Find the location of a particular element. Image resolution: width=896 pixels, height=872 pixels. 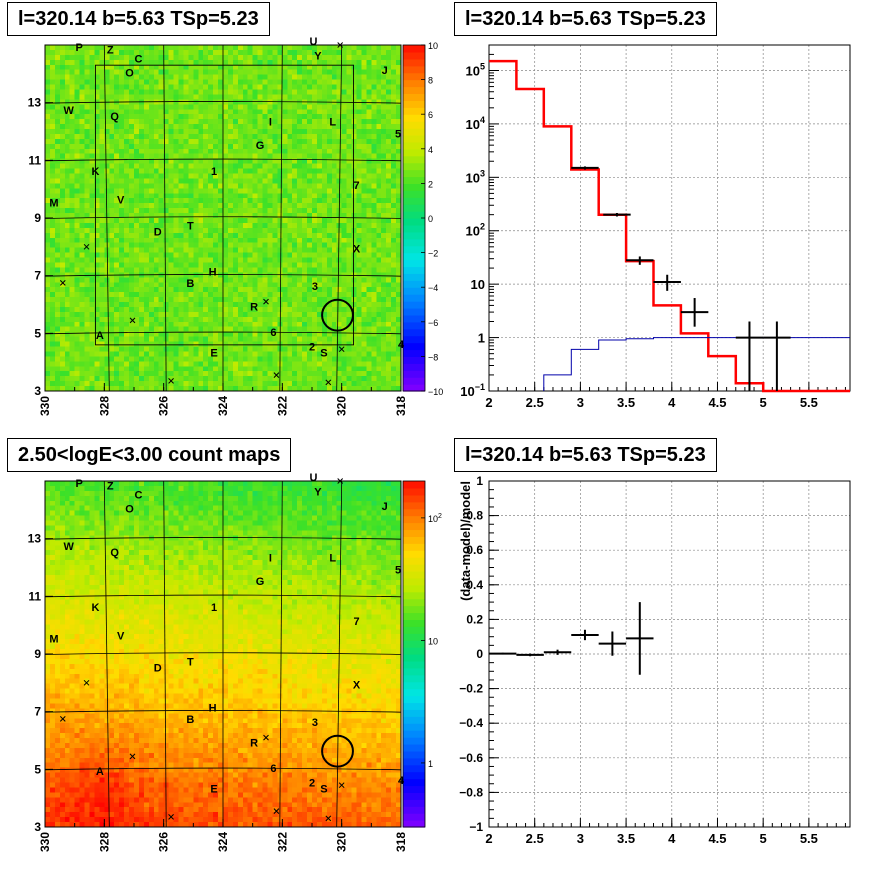

source-label: Y is located at coordinates (318, 56).